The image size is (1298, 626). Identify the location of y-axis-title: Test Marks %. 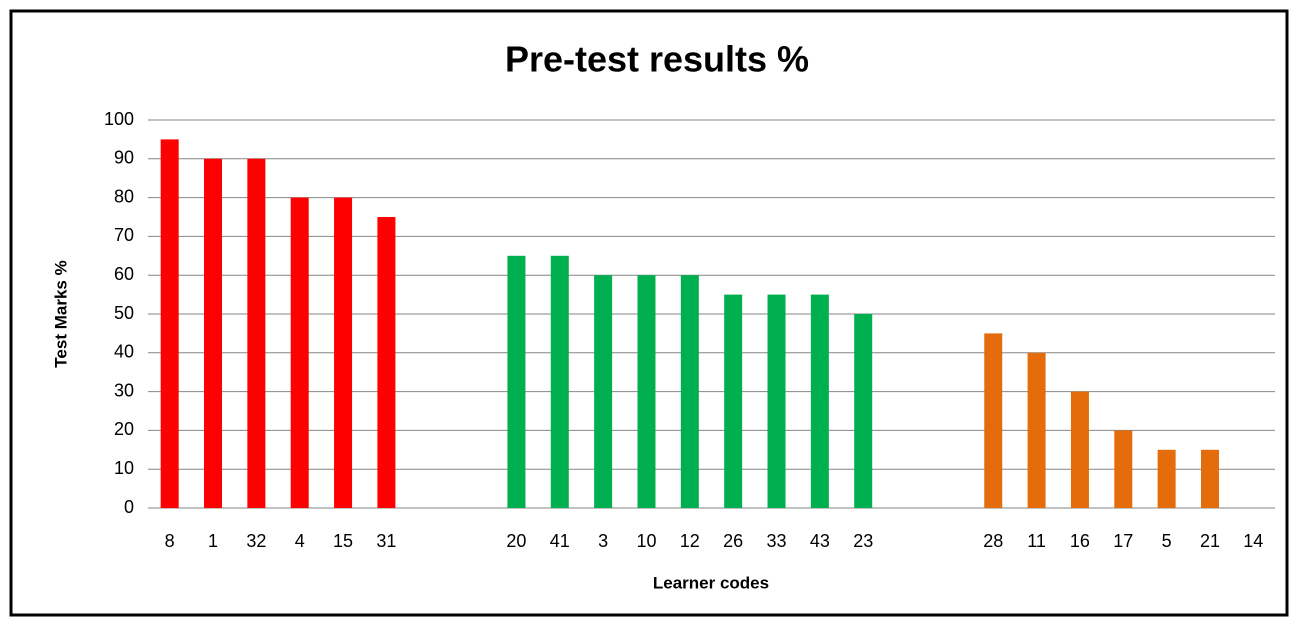
(60, 313).